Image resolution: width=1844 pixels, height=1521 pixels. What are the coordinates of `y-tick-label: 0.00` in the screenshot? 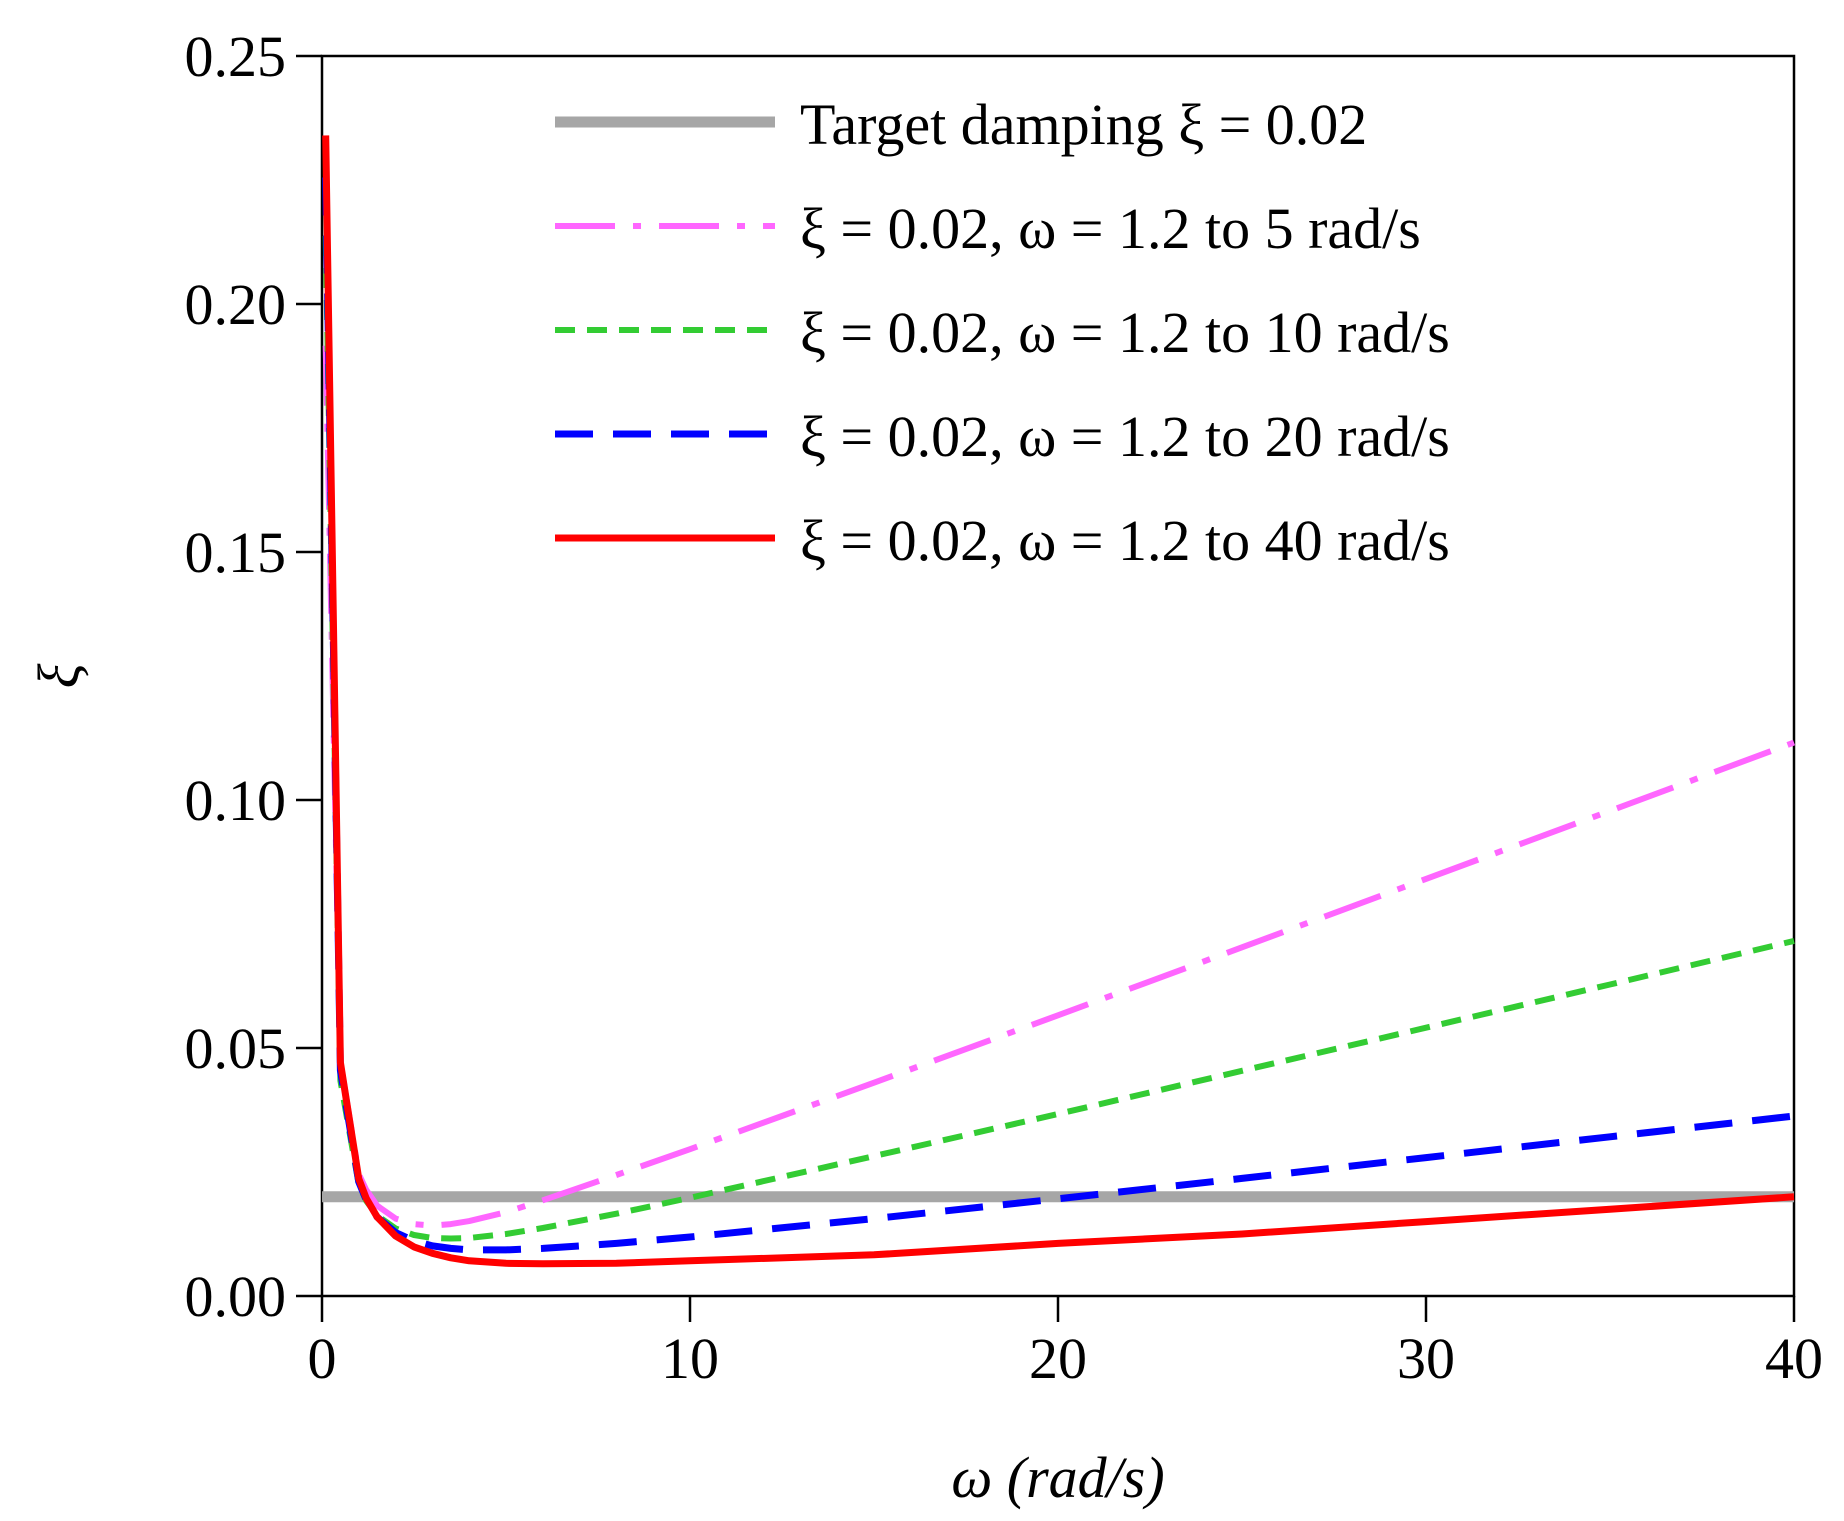 It's located at (236, 1296).